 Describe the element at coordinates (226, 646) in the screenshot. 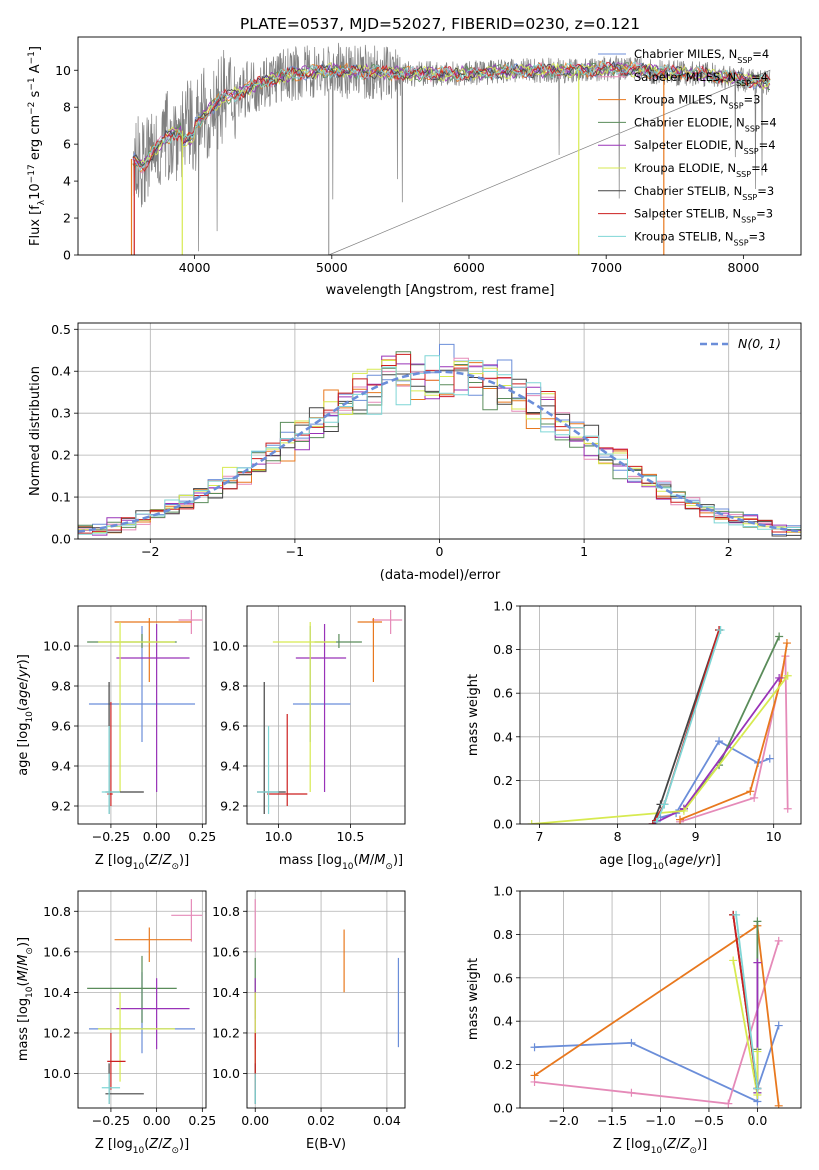

I see `y-tick-label: 10.0` at that location.